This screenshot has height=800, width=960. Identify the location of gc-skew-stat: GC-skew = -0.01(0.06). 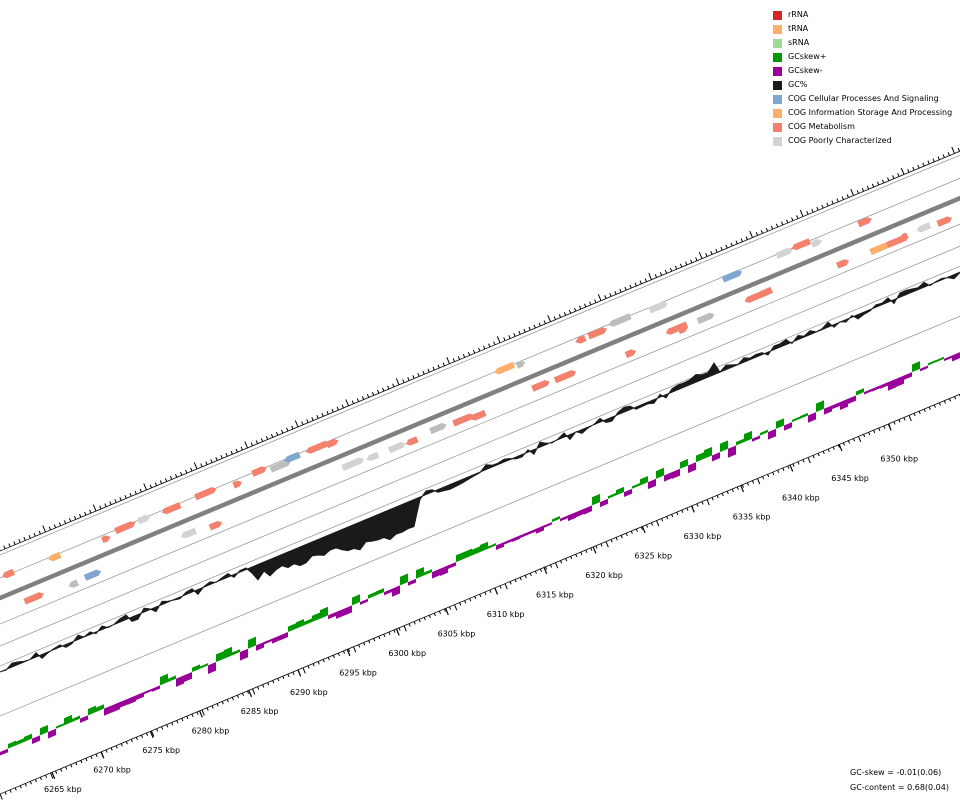
(896, 772).